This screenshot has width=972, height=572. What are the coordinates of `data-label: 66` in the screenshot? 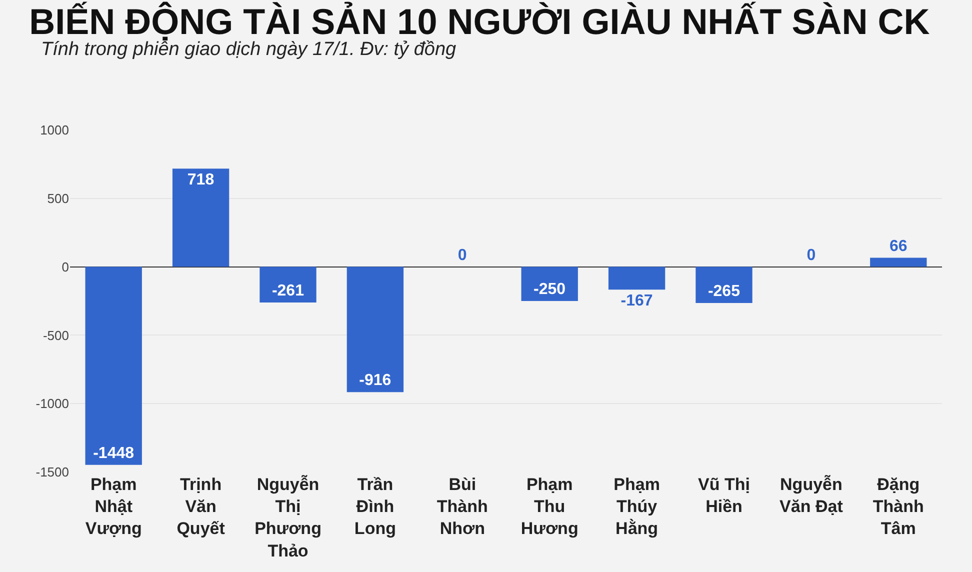 It's located at (898, 246).